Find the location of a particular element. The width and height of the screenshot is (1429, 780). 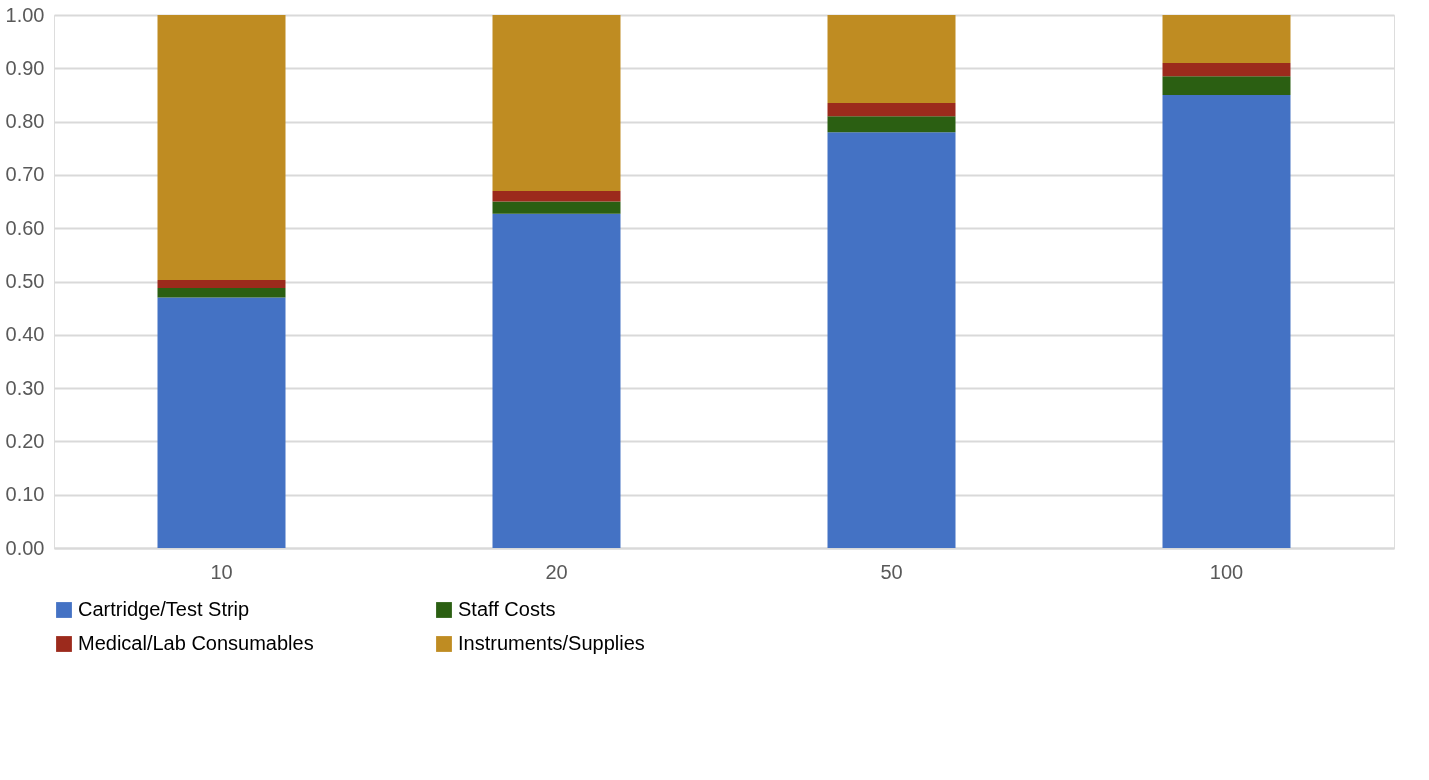

x-tick-label: 10 is located at coordinates (221, 571).